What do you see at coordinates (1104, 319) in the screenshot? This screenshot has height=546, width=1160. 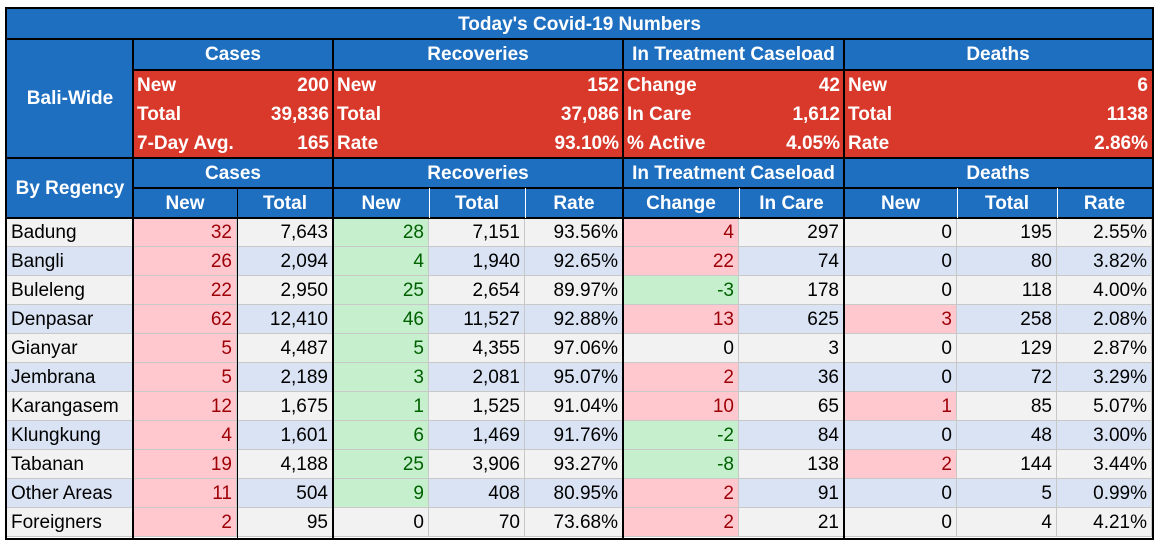 I see `table-cell-death_rate: 2.08%` at bounding box center [1104, 319].